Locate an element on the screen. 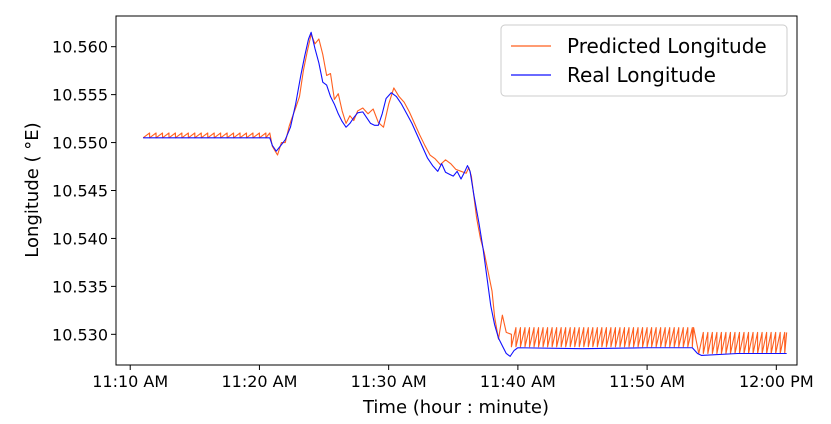 The height and width of the screenshot is (424, 831). x-tick-label: 11:40 AM is located at coordinates (518, 381).